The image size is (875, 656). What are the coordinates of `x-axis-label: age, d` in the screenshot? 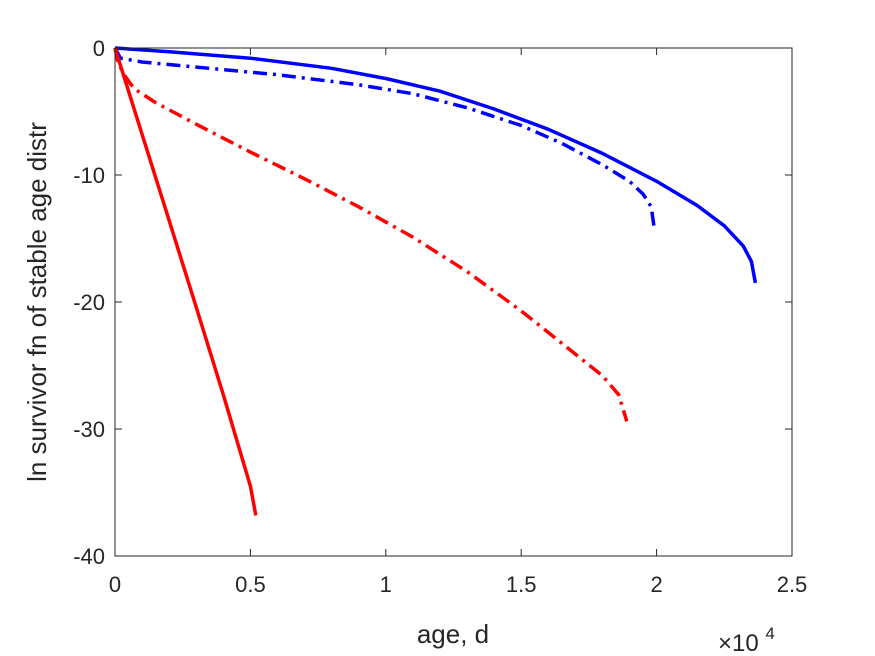 It's located at (453, 634).